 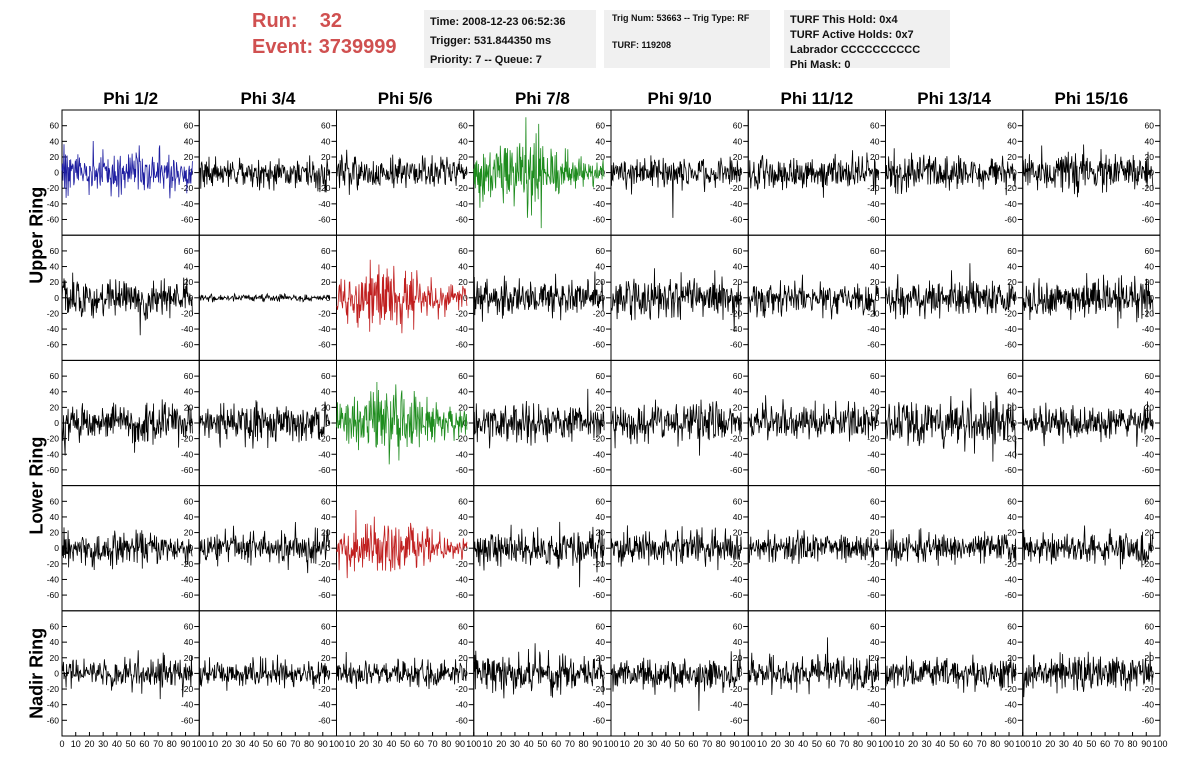 I want to click on row-group-label-1: Upper Ring, so click(x=37, y=235).